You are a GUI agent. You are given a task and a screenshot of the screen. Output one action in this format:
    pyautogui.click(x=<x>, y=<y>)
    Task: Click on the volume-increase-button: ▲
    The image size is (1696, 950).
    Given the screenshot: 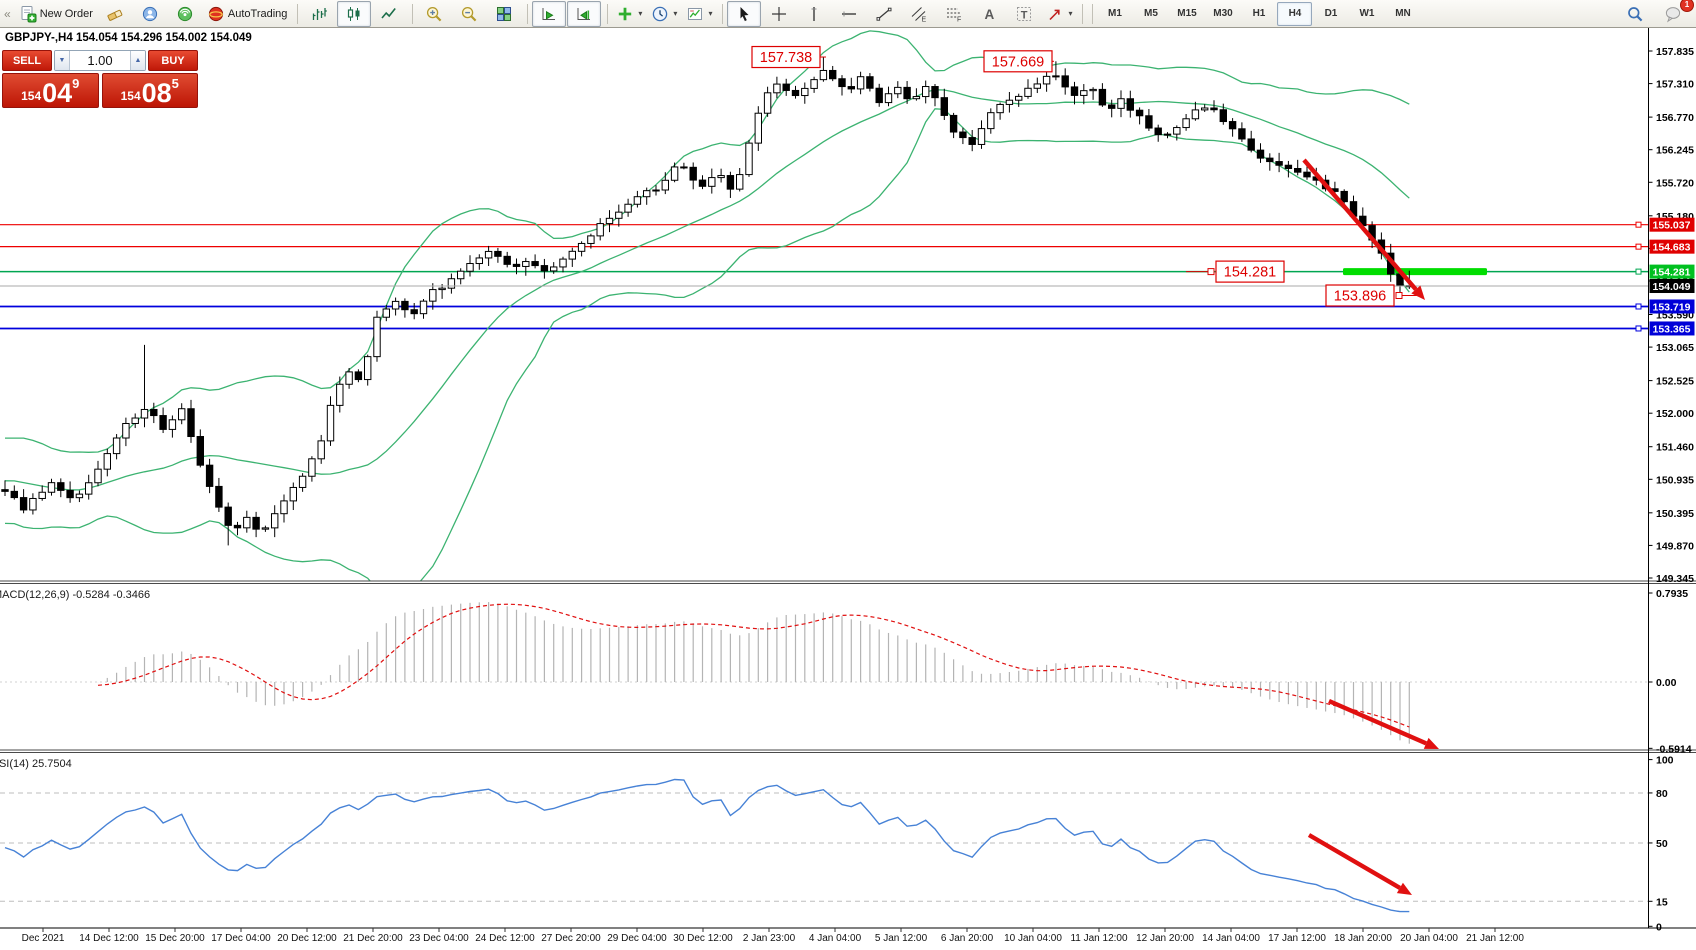 What is the action you would take?
    pyautogui.click(x=137, y=60)
    